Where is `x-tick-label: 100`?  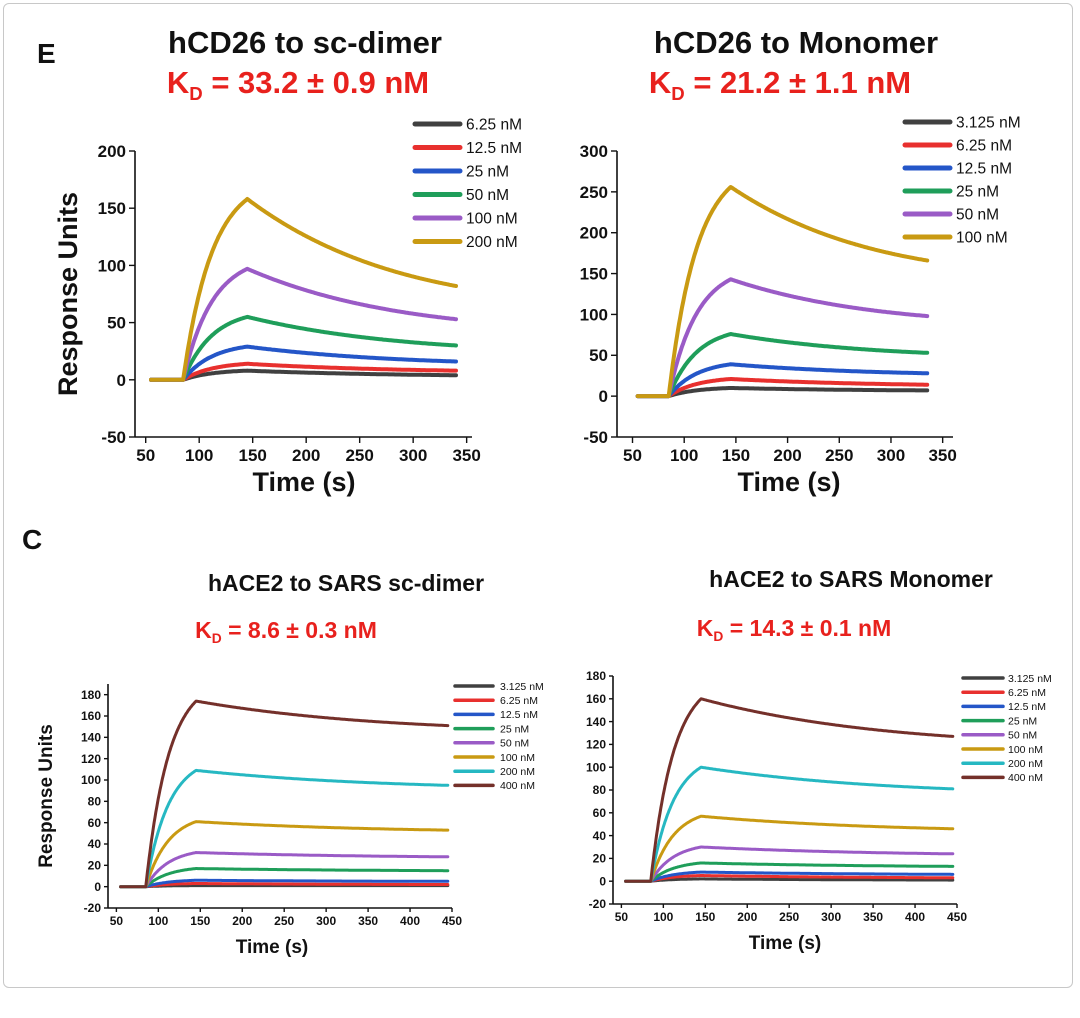 x-tick-label: 100 is located at coordinates (663, 917).